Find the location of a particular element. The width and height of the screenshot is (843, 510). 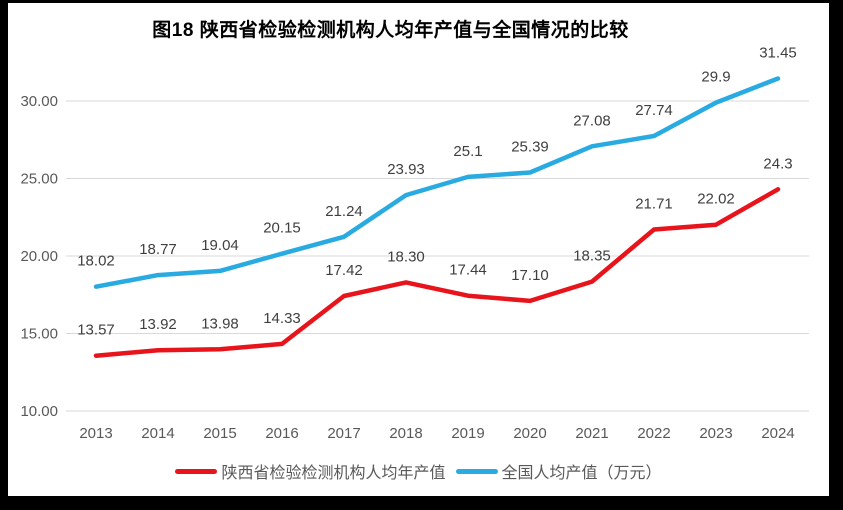

x-axis-tick-label: 2018 is located at coordinates (405, 433).